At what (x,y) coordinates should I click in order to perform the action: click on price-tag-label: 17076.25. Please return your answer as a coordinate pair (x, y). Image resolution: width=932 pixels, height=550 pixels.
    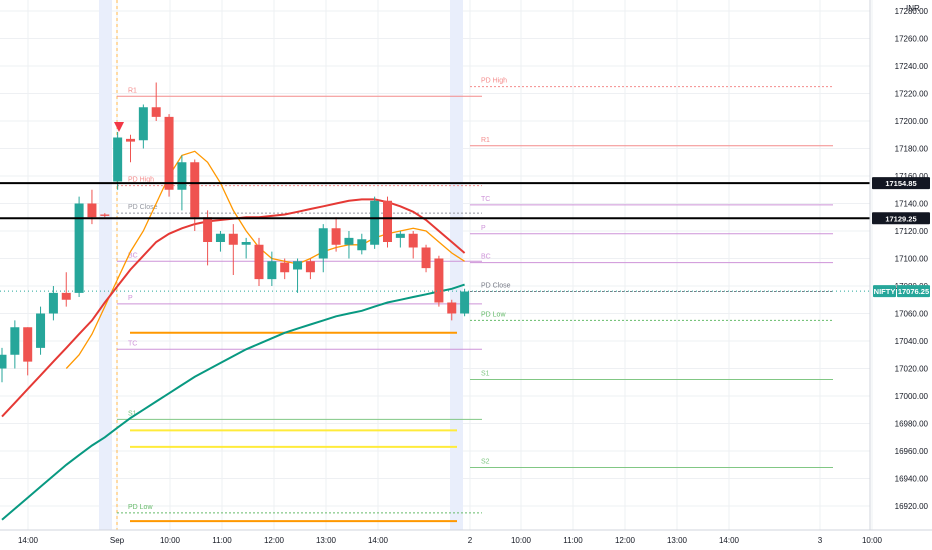
    Looking at the image, I should click on (913, 291).